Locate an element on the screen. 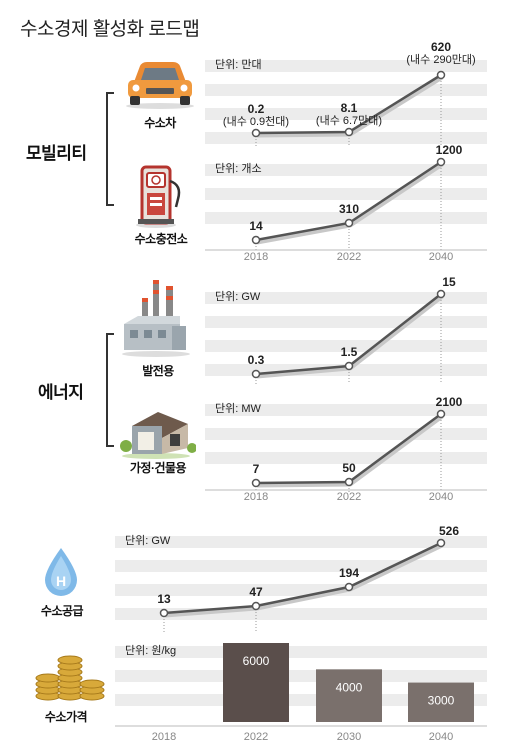 The image size is (507, 750). unit-label: 단위: MW is located at coordinates (238, 408).